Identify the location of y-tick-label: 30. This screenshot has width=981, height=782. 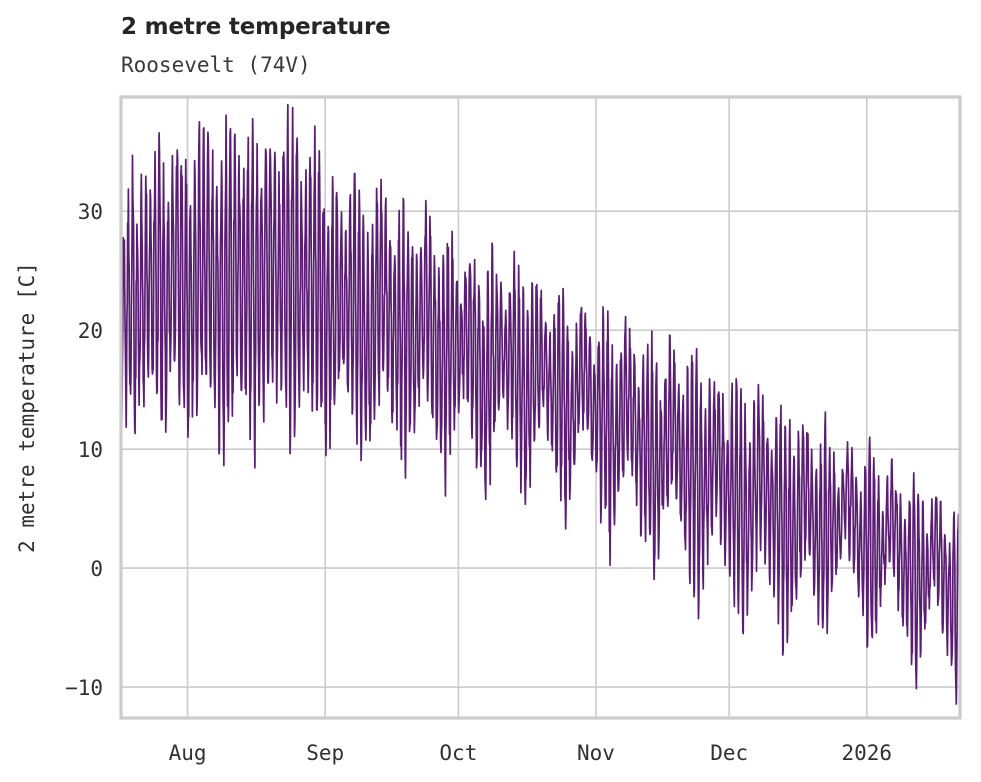
(90, 212).